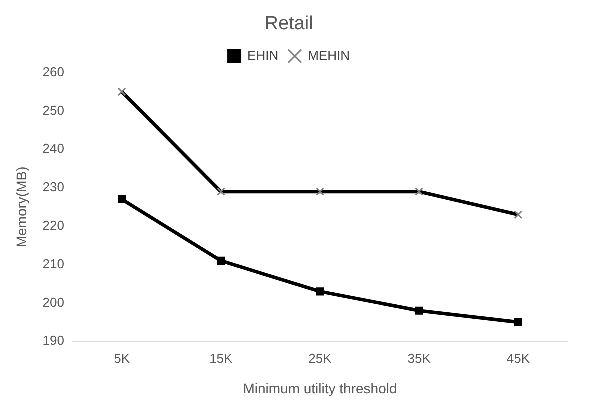  What do you see at coordinates (320, 388) in the screenshot?
I see `x-axis-title: Minimum utility threshold` at bounding box center [320, 388].